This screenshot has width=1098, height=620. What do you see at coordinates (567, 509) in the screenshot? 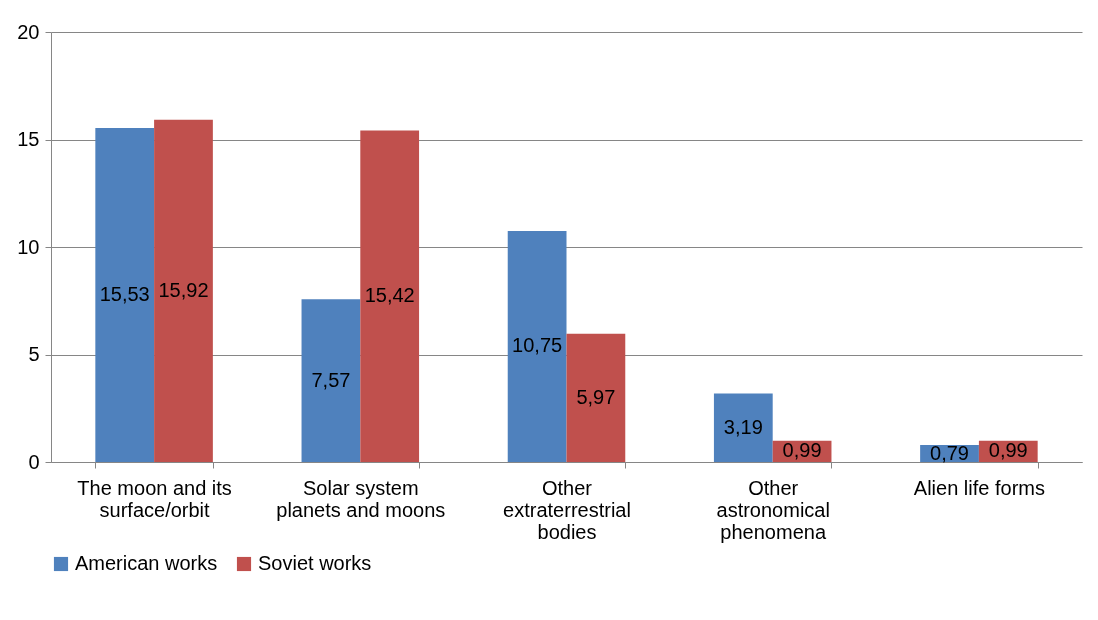
I see `x-tick-label: Other extraterrestrial bodies` at bounding box center [567, 509].